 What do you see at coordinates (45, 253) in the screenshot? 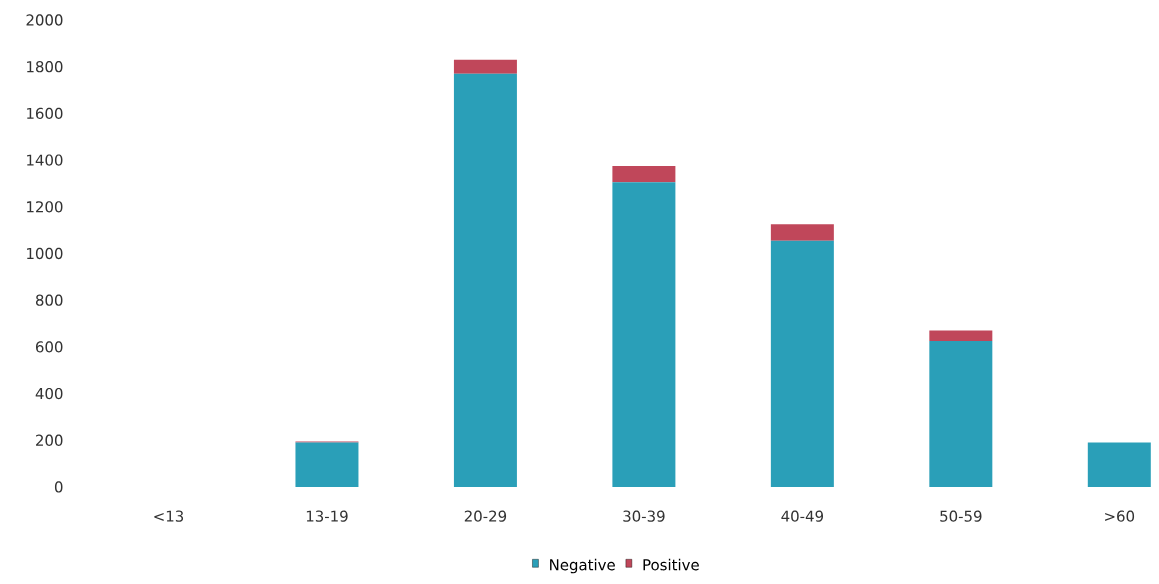
I see `y-tick-label: 1000` at bounding box center [45, 253].